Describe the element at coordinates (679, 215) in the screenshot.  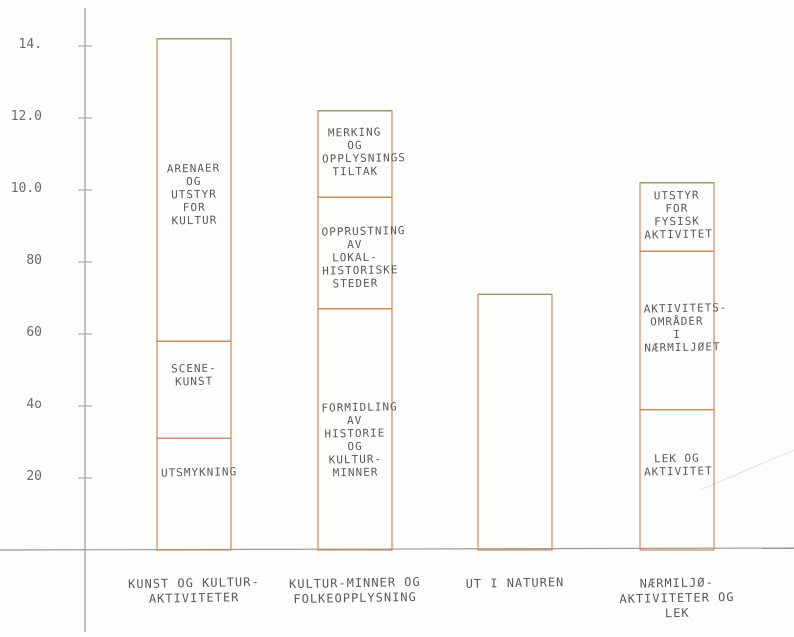
I see `segment-label: UTSTYR FOR FYSISK AKTIVITET` at that location.